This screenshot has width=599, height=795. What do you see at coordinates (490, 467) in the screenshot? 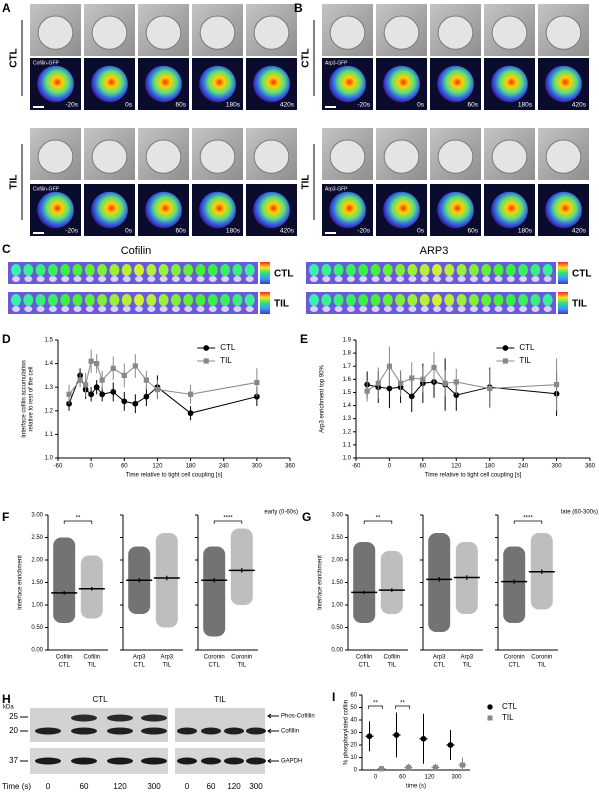
I see `x-tick-label: 180` at bounding box center [490, 467].